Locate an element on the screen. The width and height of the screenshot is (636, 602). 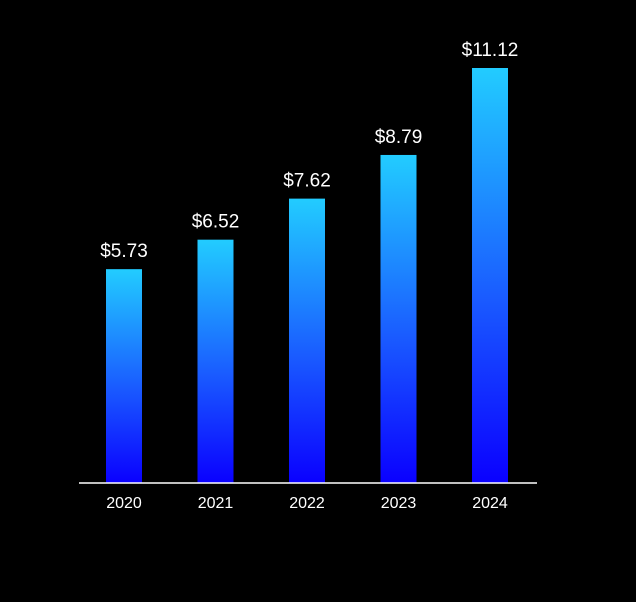
x-tick-label-2022: 2022 is located at coordinates (307, 503).